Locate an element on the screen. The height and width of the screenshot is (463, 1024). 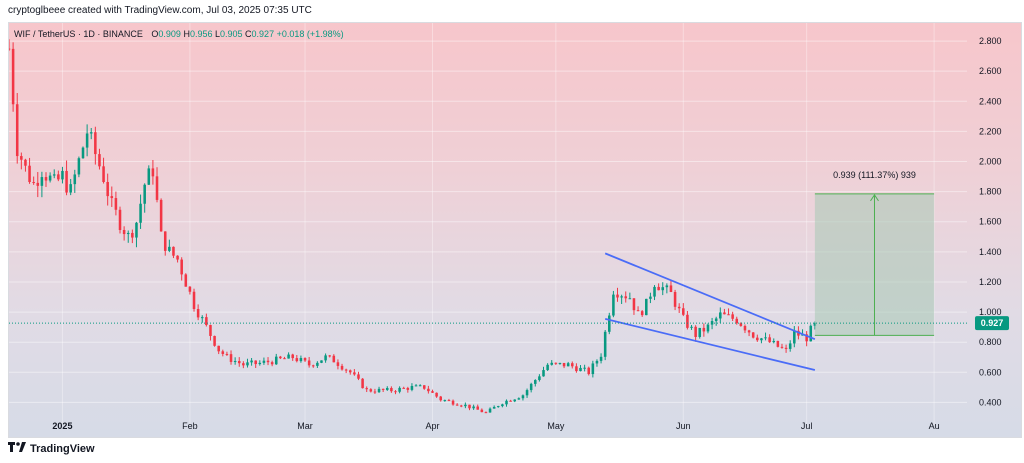
y-tick-label: 2.000 is located at coordinates (990, 162).